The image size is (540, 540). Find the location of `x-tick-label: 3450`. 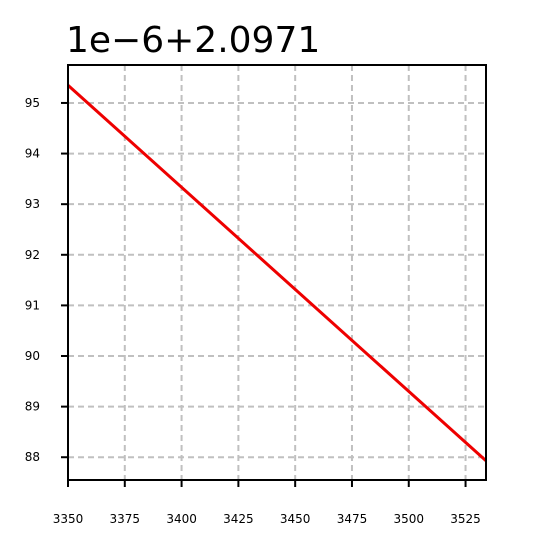

x-tick-label: 3450 is located at coordinates (295, 519).